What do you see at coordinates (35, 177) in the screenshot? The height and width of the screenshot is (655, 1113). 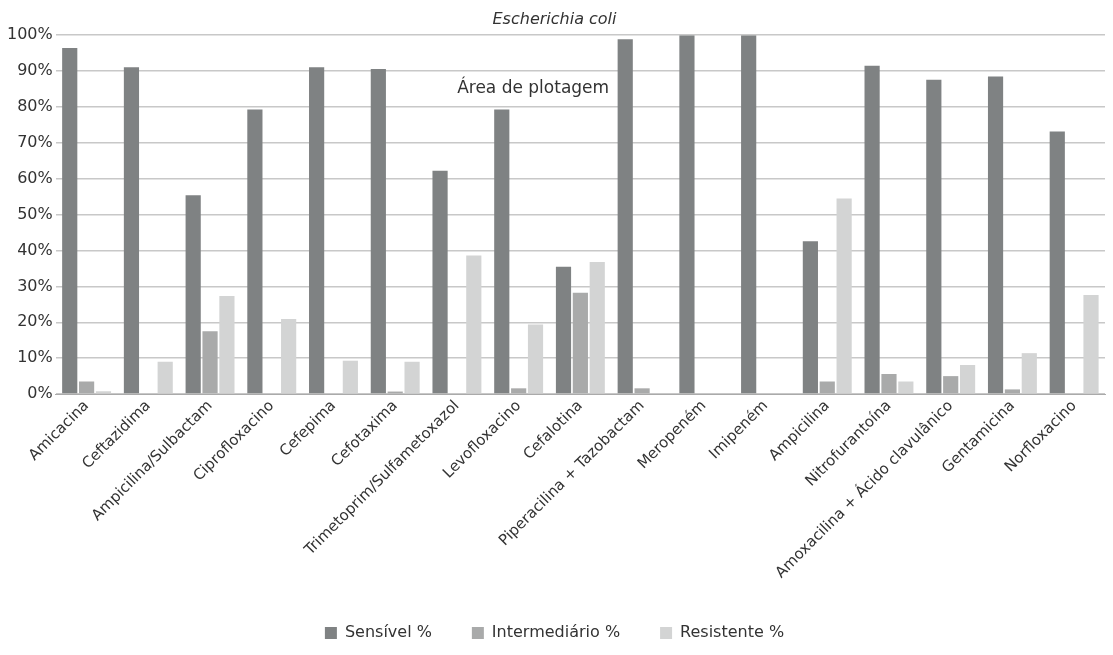 I see `y-tick-label: 60%` at bounding box center [35, 177].